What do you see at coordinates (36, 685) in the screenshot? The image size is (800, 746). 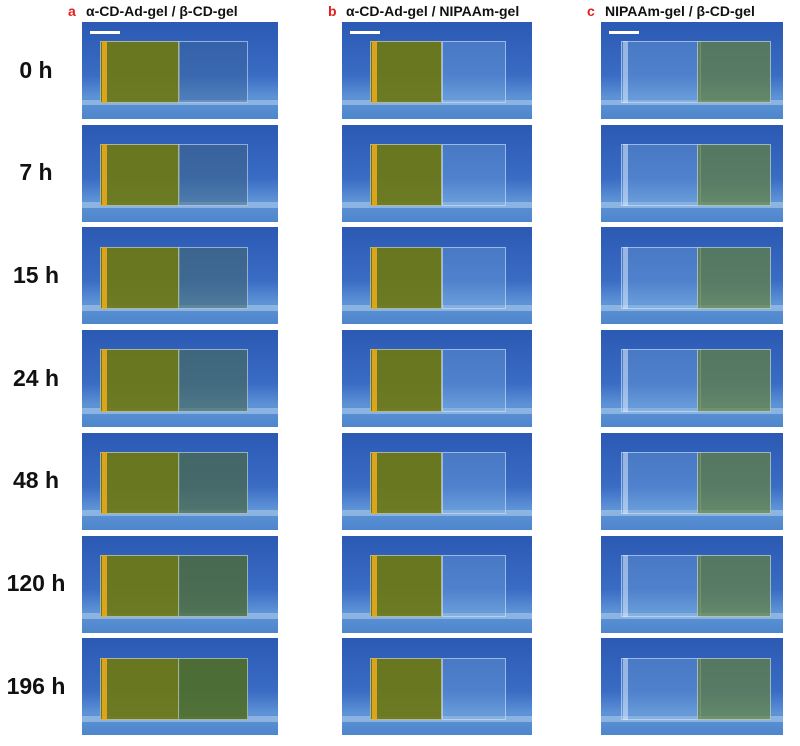 I see `time-label: 196 h` at bounding box center [36, 685].